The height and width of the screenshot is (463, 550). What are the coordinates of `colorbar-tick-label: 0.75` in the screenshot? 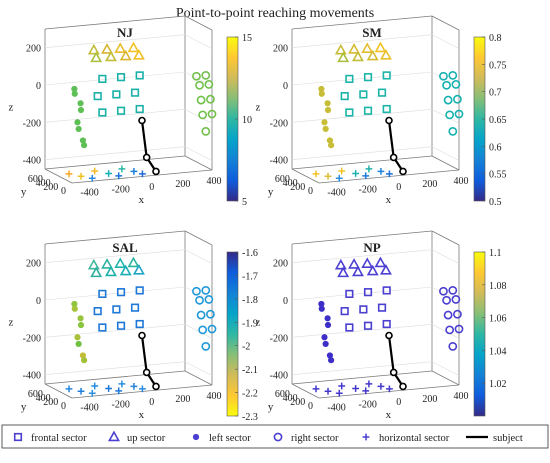 It's located at (498, 65).